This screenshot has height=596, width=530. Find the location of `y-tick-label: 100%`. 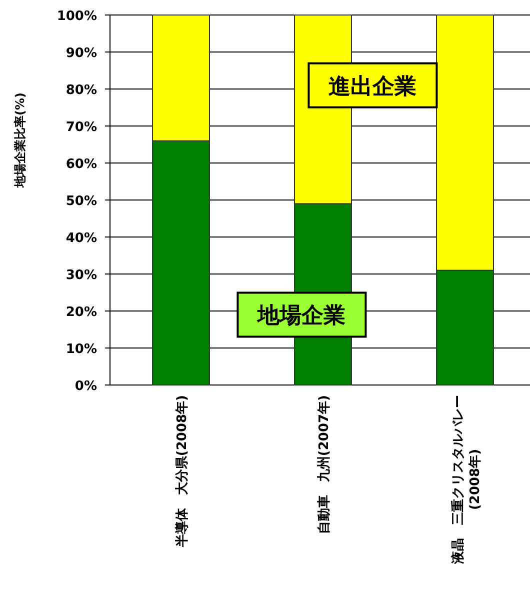

y-tick-label: 100% is located at coordinates (76, 16).